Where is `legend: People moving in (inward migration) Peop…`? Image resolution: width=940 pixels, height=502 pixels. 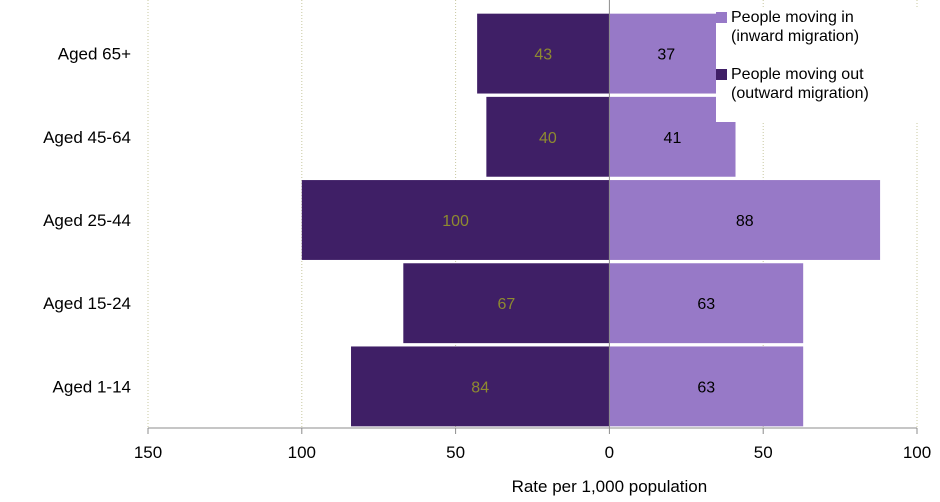
legend: People moving in (inward migration) Peop… is located at coordinates (827, 65).